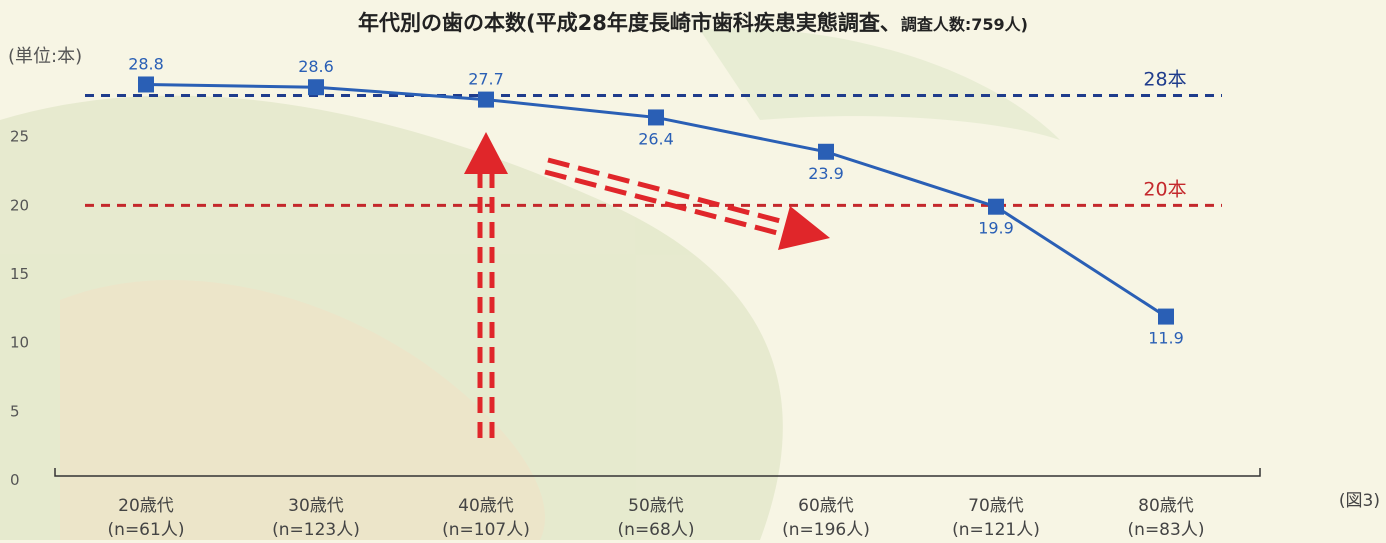 The height and width of the screenshot is (543, 1386). What do you see at coordinates (996, 530) in the screenshot?
I see `x-tick-sample-size: (n=121人)` at bounding box center [996, 530].